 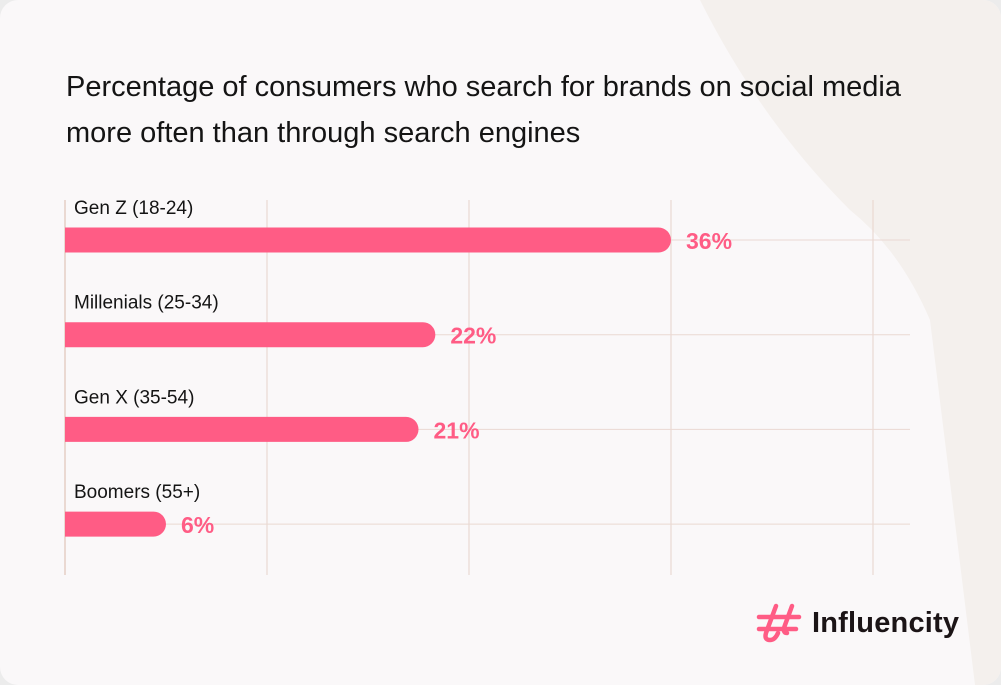 I want to click on influencity-logo: Influencity, so click(x=857, y=623).